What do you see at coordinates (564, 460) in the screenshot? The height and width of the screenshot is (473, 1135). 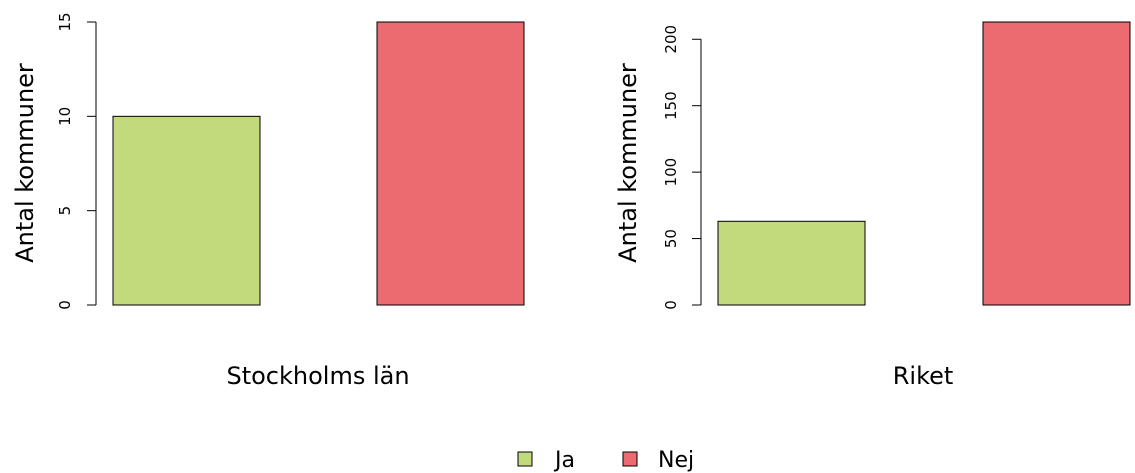 I see `legend-label-ja: Ja` at bounding box center [564, 460].